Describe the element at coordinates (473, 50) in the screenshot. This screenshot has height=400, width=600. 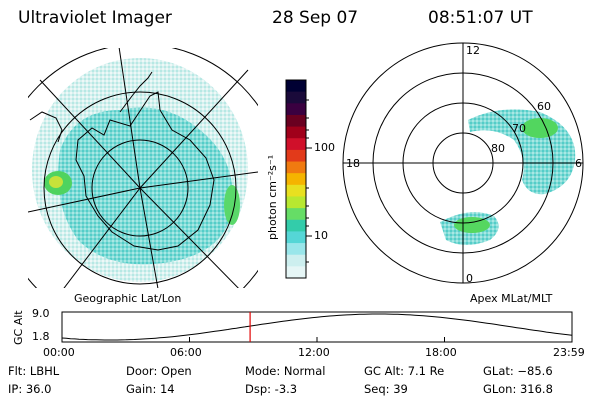
I see `mlt-label-12: 12` at that location.